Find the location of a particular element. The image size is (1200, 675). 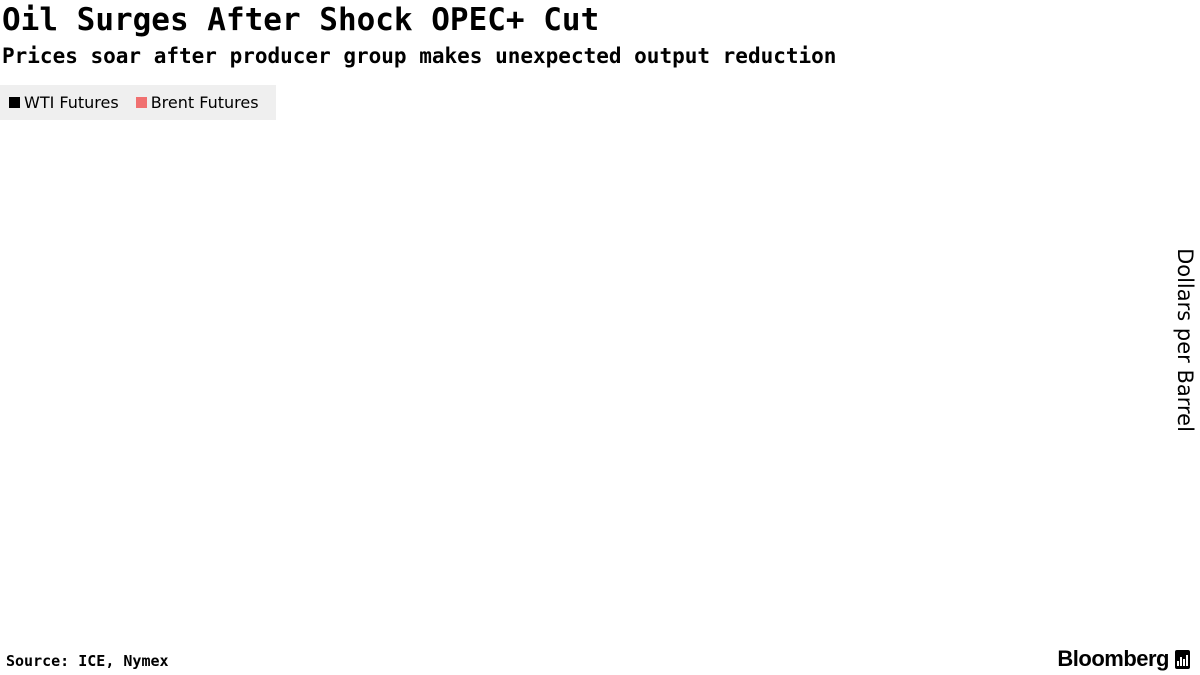

y-tick-label: 82.00 is located at coordinates (1138, 263).